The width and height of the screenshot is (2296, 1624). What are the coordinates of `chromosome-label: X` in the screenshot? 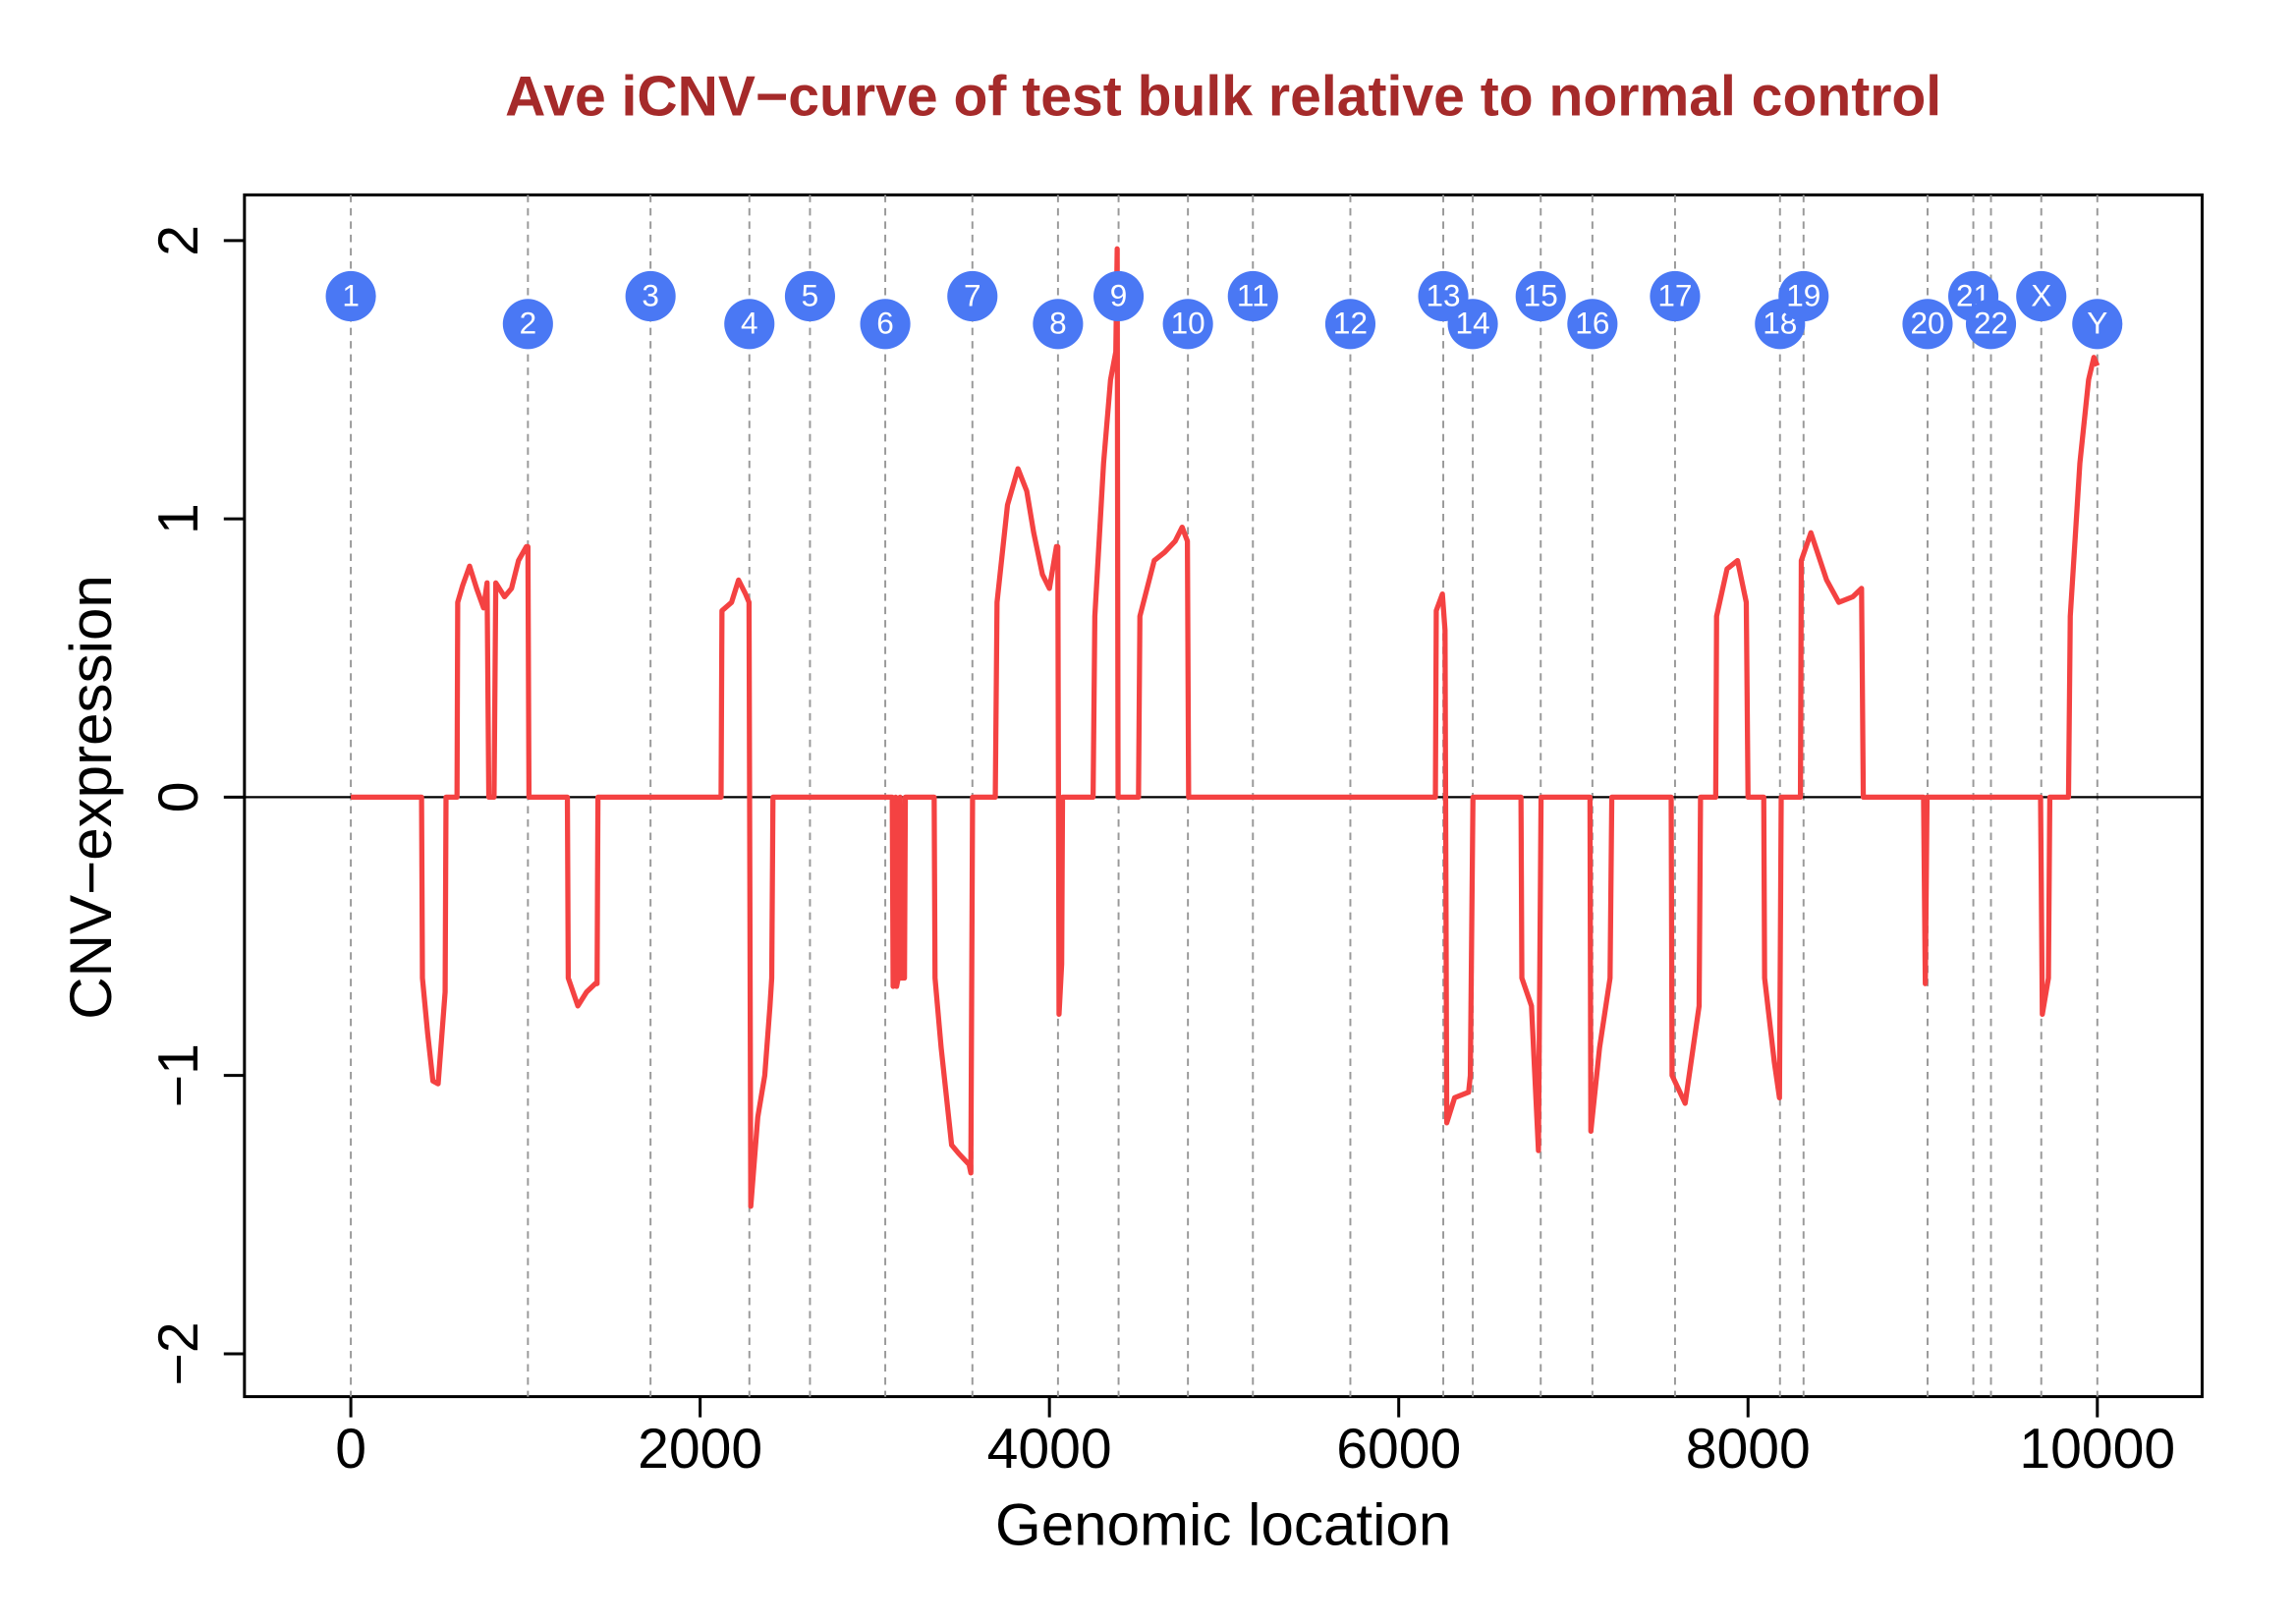 It's located at (2041, 294).